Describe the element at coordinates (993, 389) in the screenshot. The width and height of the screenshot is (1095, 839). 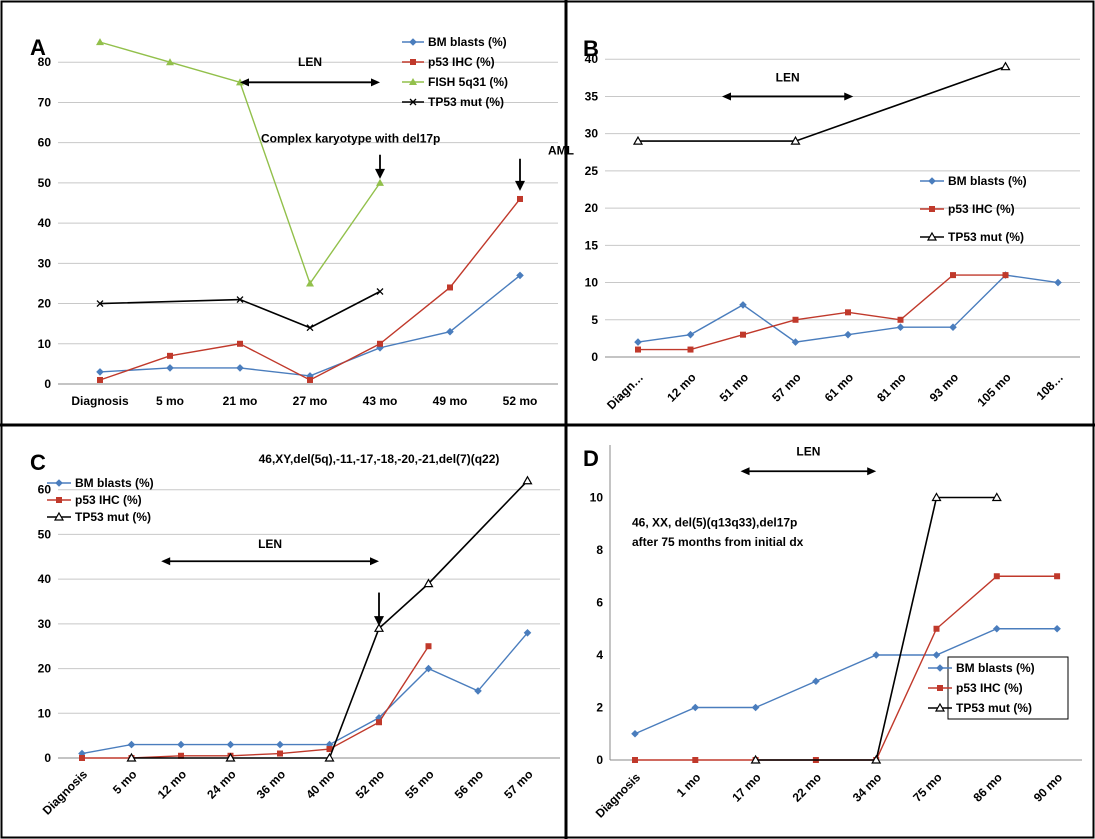
I see `x-tick-label: 105 mo` at that location.